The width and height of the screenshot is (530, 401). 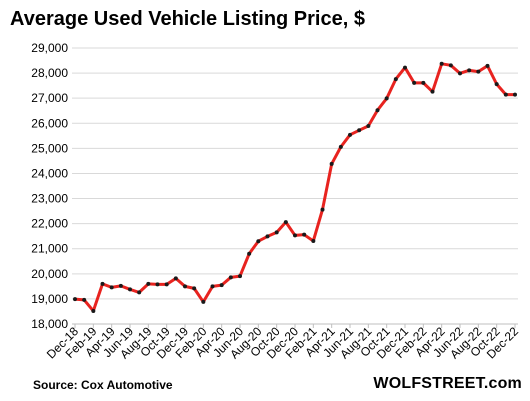 What do you see at coordinates (49, 123) in the screenshot?
I see `y-tick-label: 26,000` at bounding box center [49, 123].